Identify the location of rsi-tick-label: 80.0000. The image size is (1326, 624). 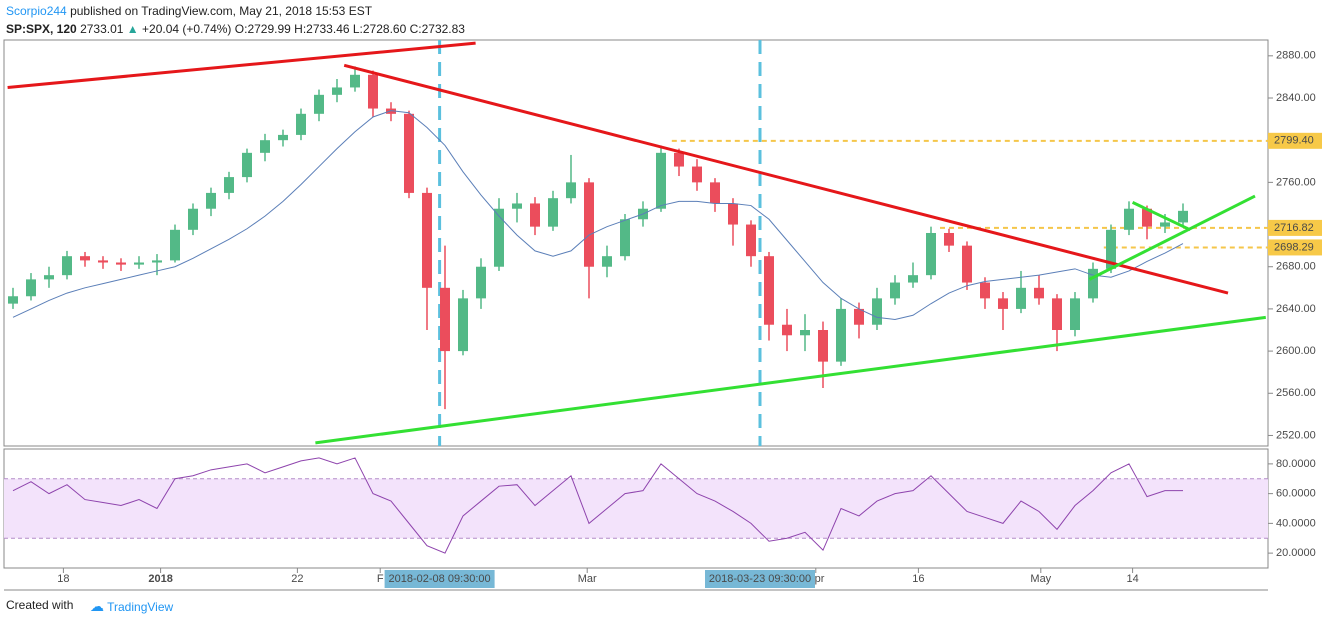
(1296, 464).